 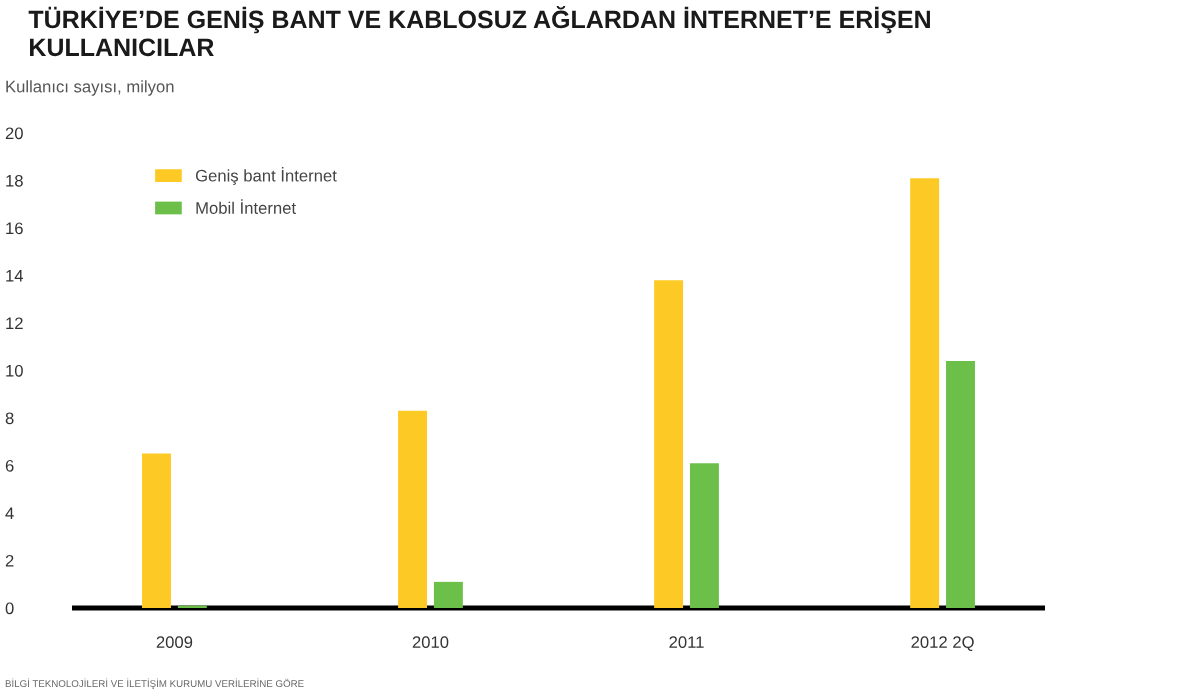 What do you see at coordinates (14, 228) in the screenshot?
I see `y-tick-label: 16` at bounding box center [14, 228].